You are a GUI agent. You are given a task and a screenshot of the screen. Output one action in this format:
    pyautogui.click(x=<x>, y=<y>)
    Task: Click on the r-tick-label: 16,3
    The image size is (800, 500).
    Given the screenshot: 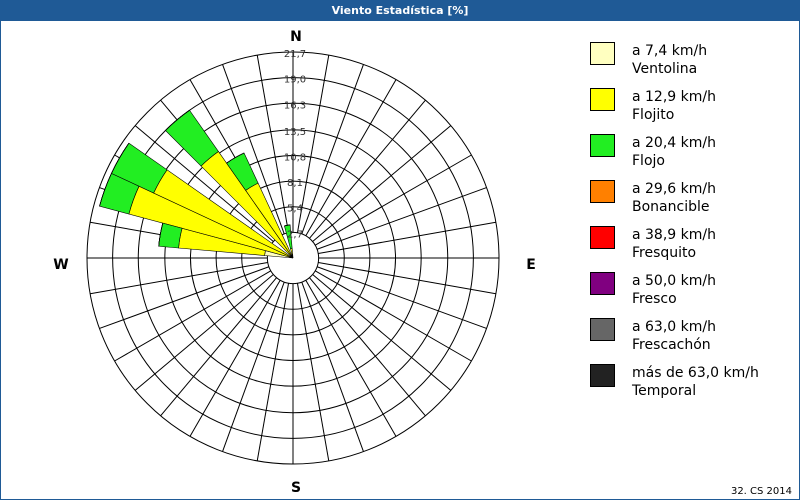 What is the action you would take?
    pyautogui.click(x=295, y=105)
    